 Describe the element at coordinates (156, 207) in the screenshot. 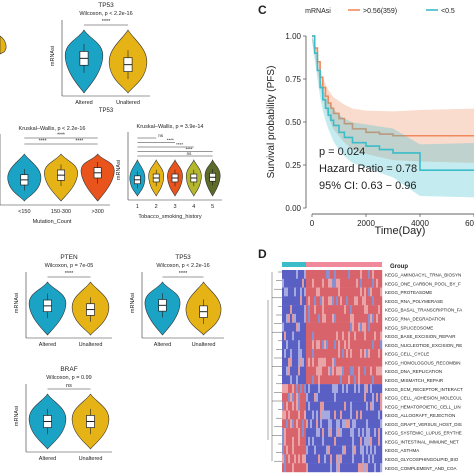

I see `x-tick-label: 2` at that location.